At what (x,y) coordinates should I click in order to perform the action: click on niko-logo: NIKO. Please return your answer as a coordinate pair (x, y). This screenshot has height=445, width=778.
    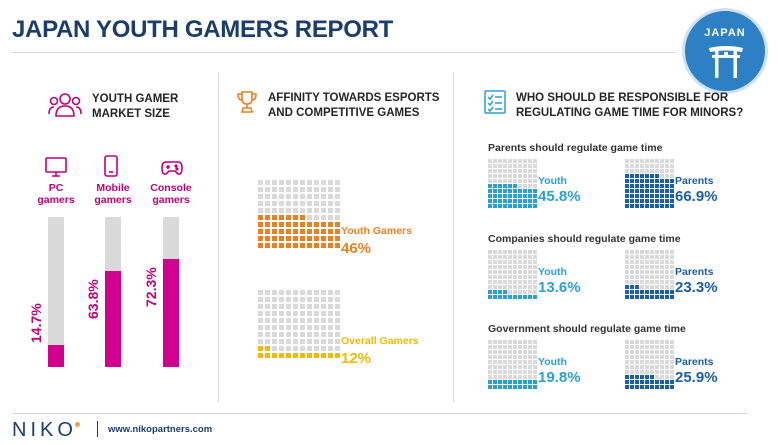
    Looking at the image, I should click on (46, 430).